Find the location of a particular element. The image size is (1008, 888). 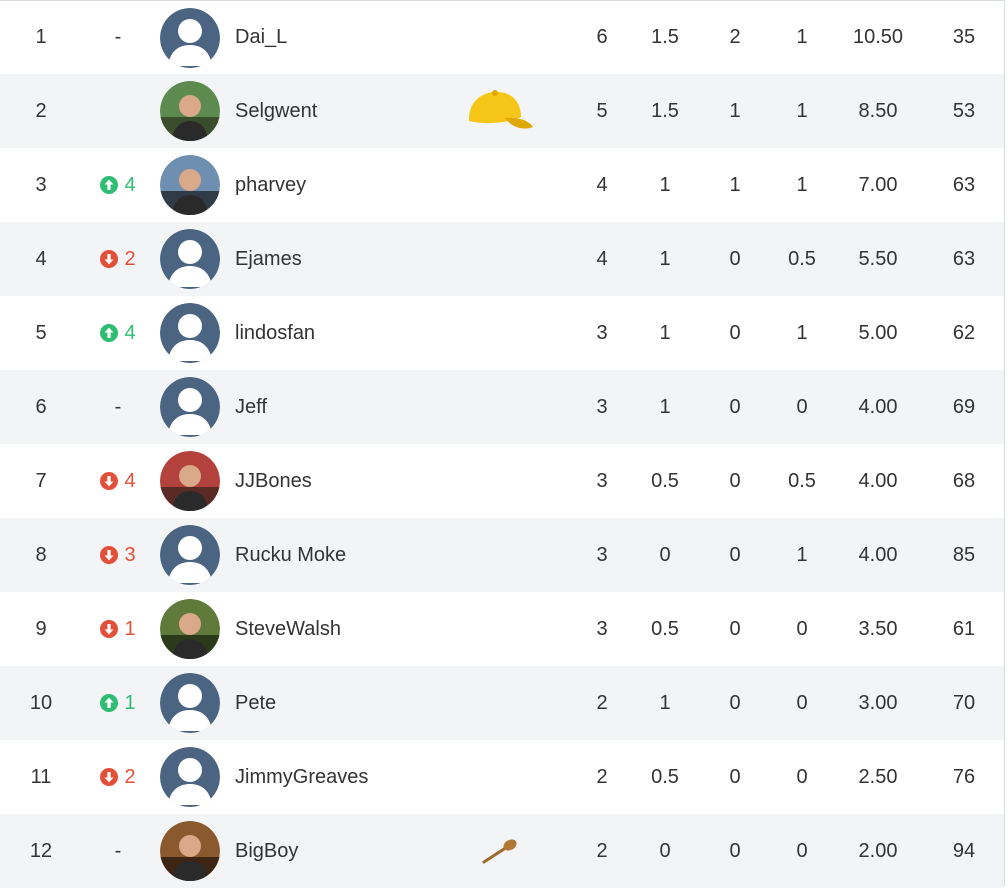

score-cell: 70 is located at coordinates (964, 702).